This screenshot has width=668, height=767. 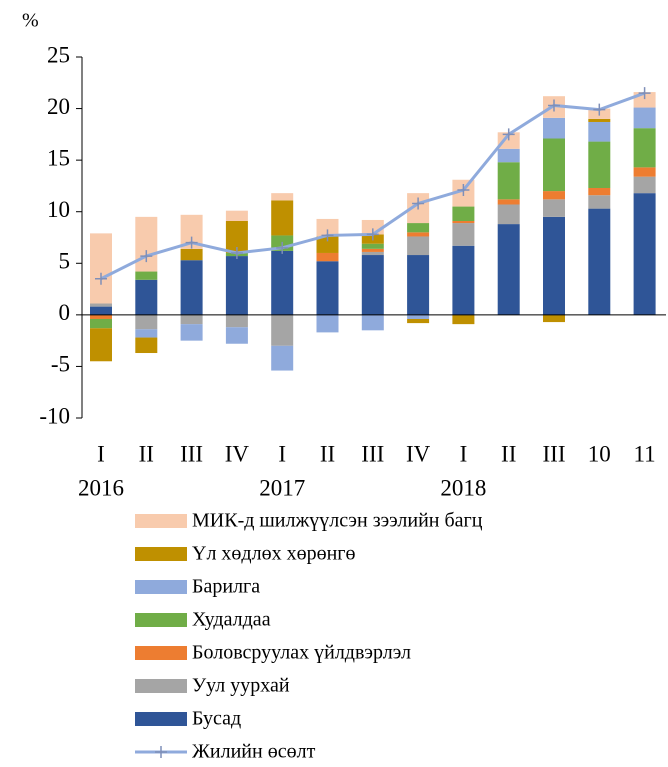 What do you see at coordinates (101, 487) in the screenshot?
I see `group-label: 2016` at bounding box center [101, 487].